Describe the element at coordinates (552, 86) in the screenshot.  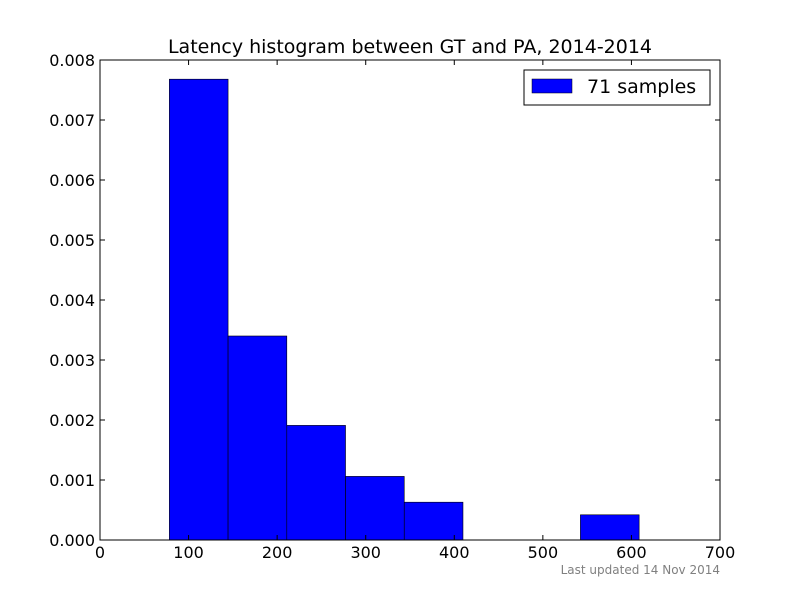
I see `legend-swatch` at that location.